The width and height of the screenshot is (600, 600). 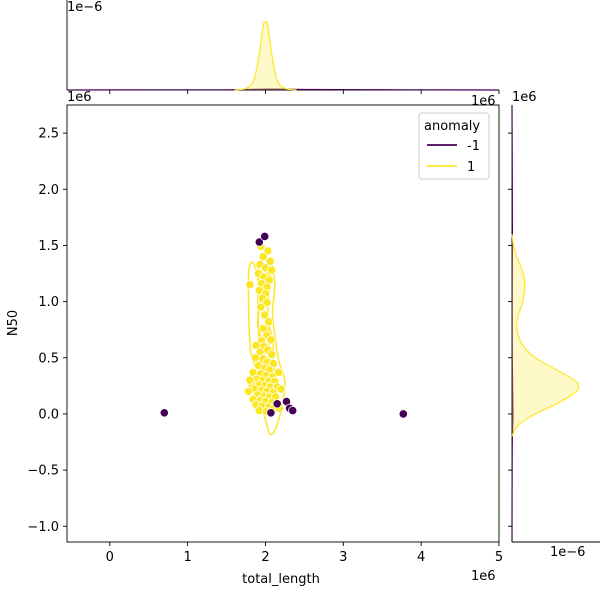 What do you see at coordinates (48, 246) in the screenshot?
I see `y-tick-label: 1.5` at bounding box center [48, 246].